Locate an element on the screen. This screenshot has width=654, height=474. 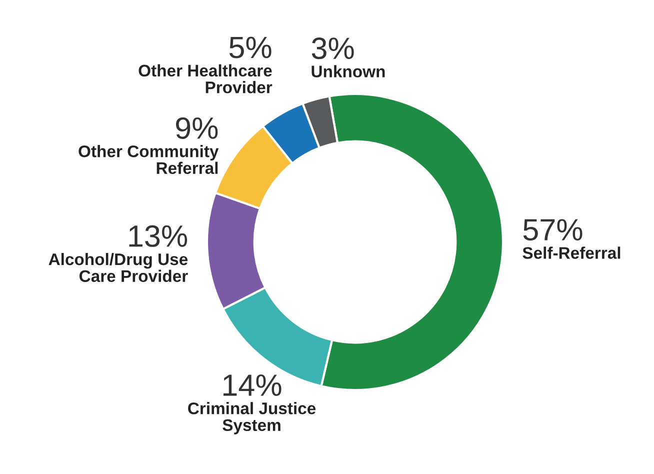
slice-label: Self-Referral is located at coordinates (571, 252).